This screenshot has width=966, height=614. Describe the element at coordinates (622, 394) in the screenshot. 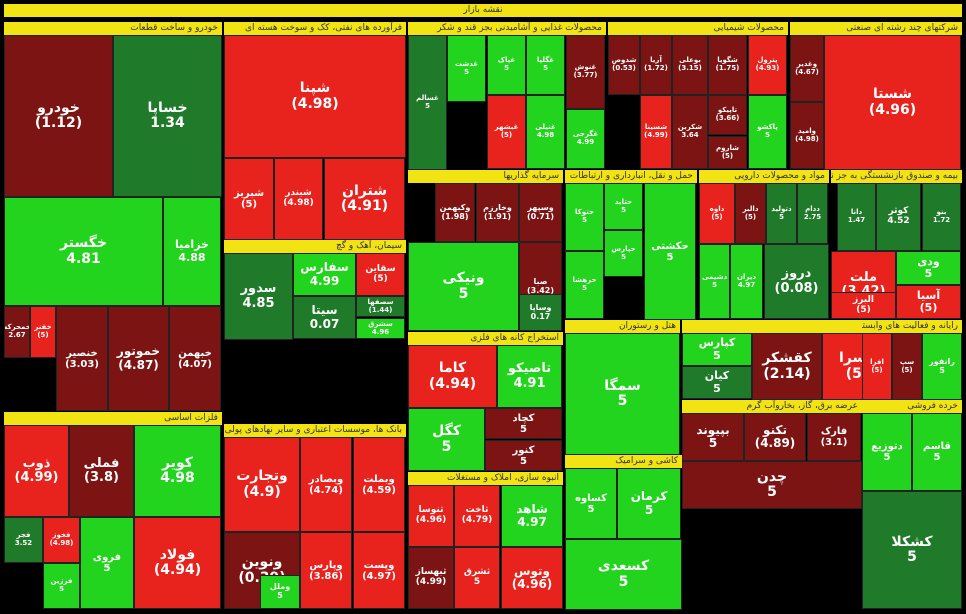

I see `stock-tile: سمگا 5` at that location.